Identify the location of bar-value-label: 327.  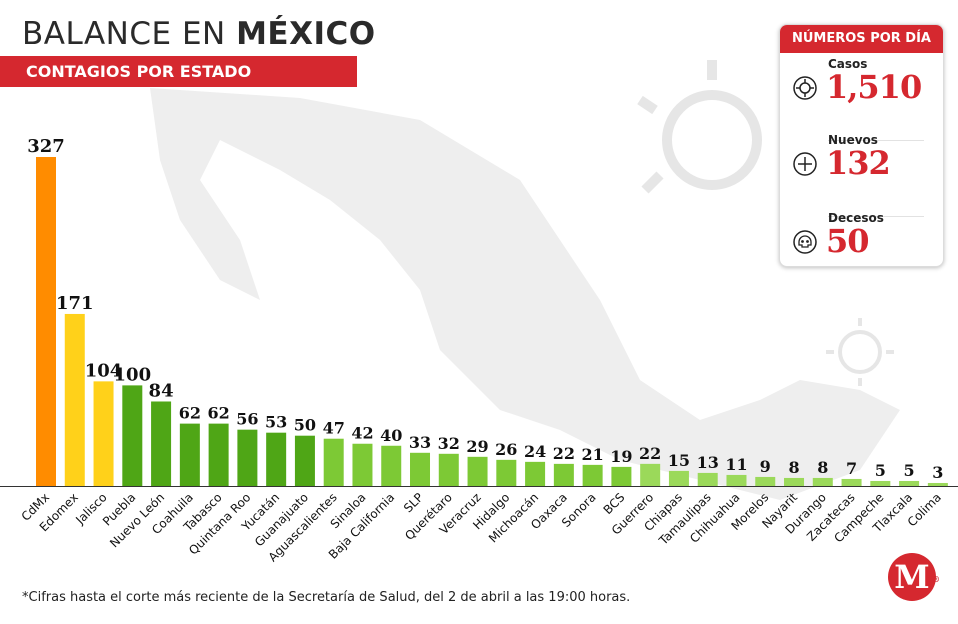
(46, 146).